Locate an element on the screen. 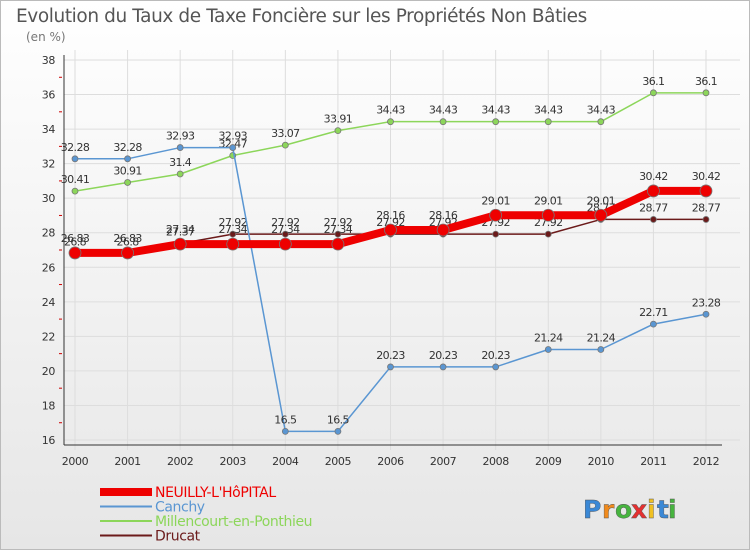 Image resolution: width=750 pixels, height=550 pixels. chart-subtitle: (en %) is located at coordinates (46, 37).